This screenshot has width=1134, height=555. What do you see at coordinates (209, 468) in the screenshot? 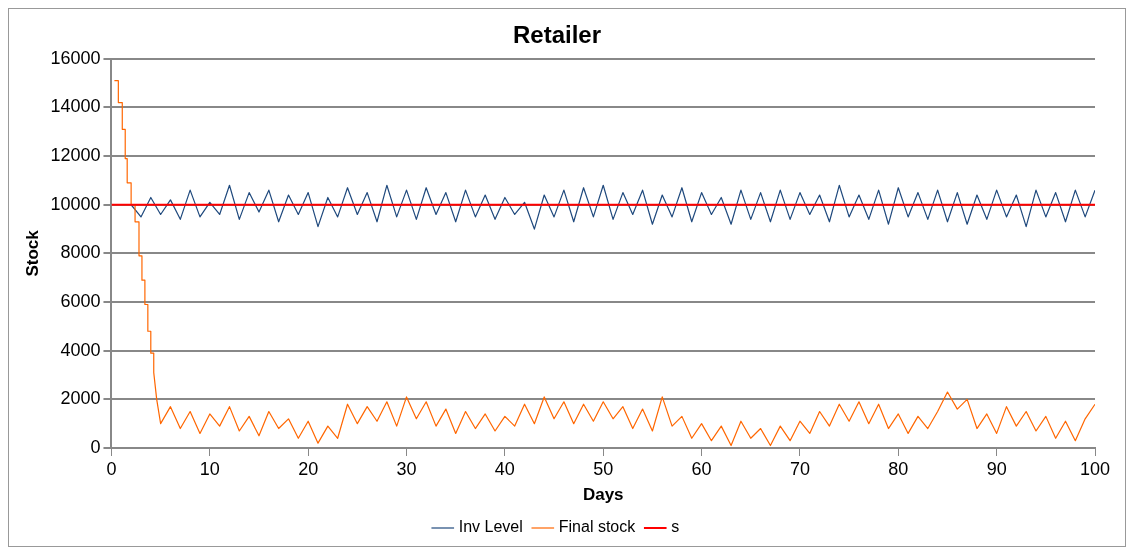
I see `x-tick-label: 10` at bounding box center [209, 468].